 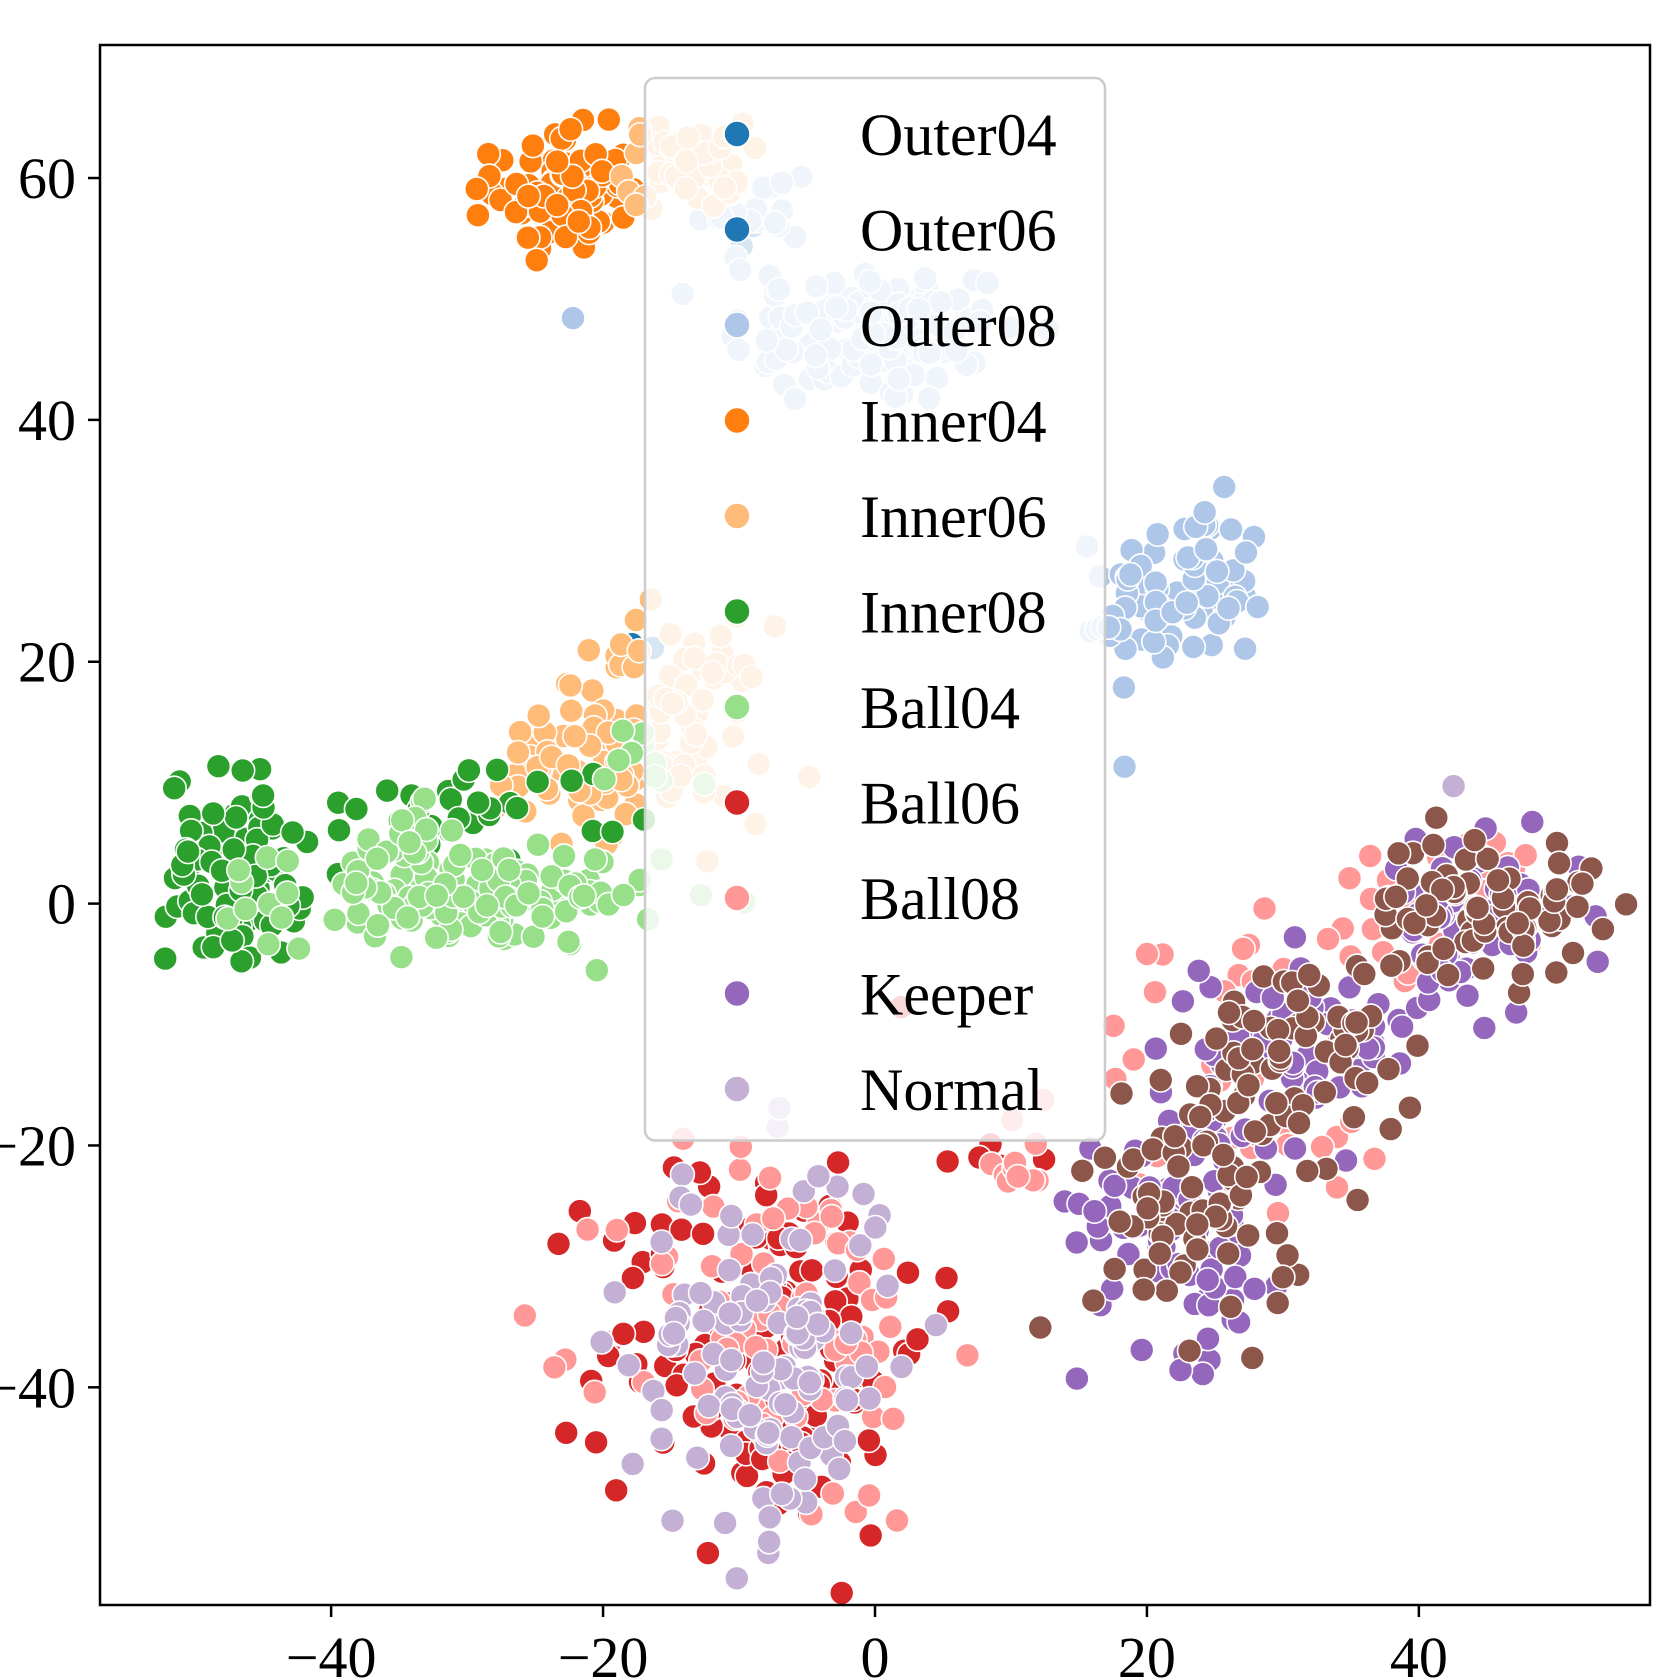 What do you see at coordinates (958, 326) in the screenshot?
I see `legend-label-outer08: Outer08` at bounding box center [958, 326].